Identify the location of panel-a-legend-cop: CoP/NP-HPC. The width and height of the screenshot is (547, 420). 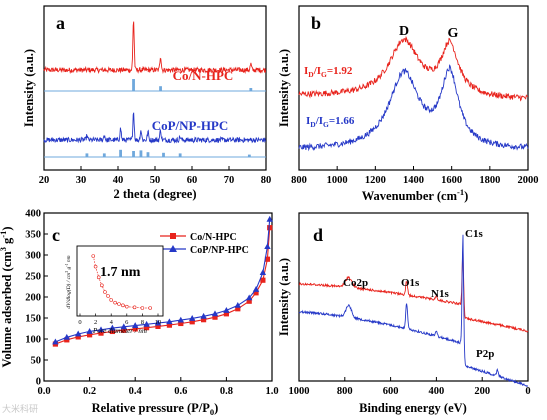
(190, 125).